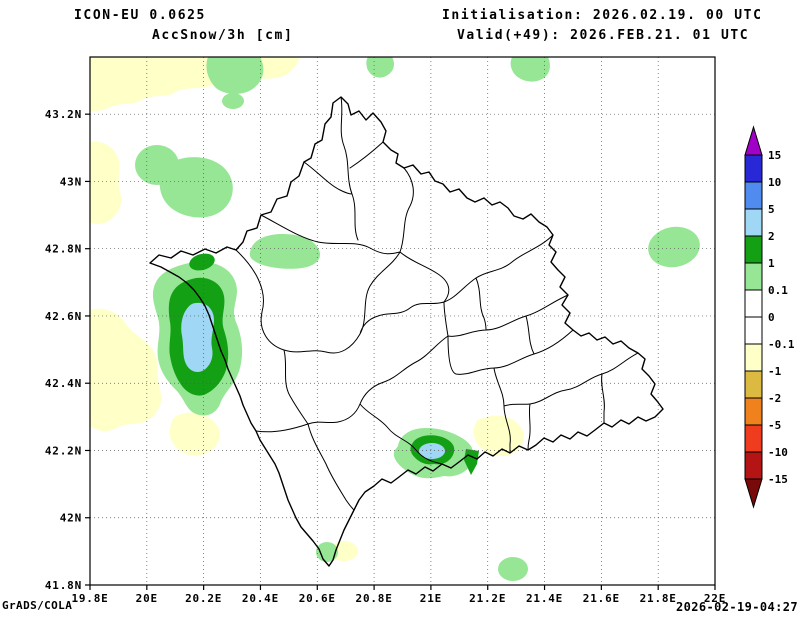  Describe the element at coordinates (778, 479) in the screenshot. I see `colorbar-label: -15` at that location.